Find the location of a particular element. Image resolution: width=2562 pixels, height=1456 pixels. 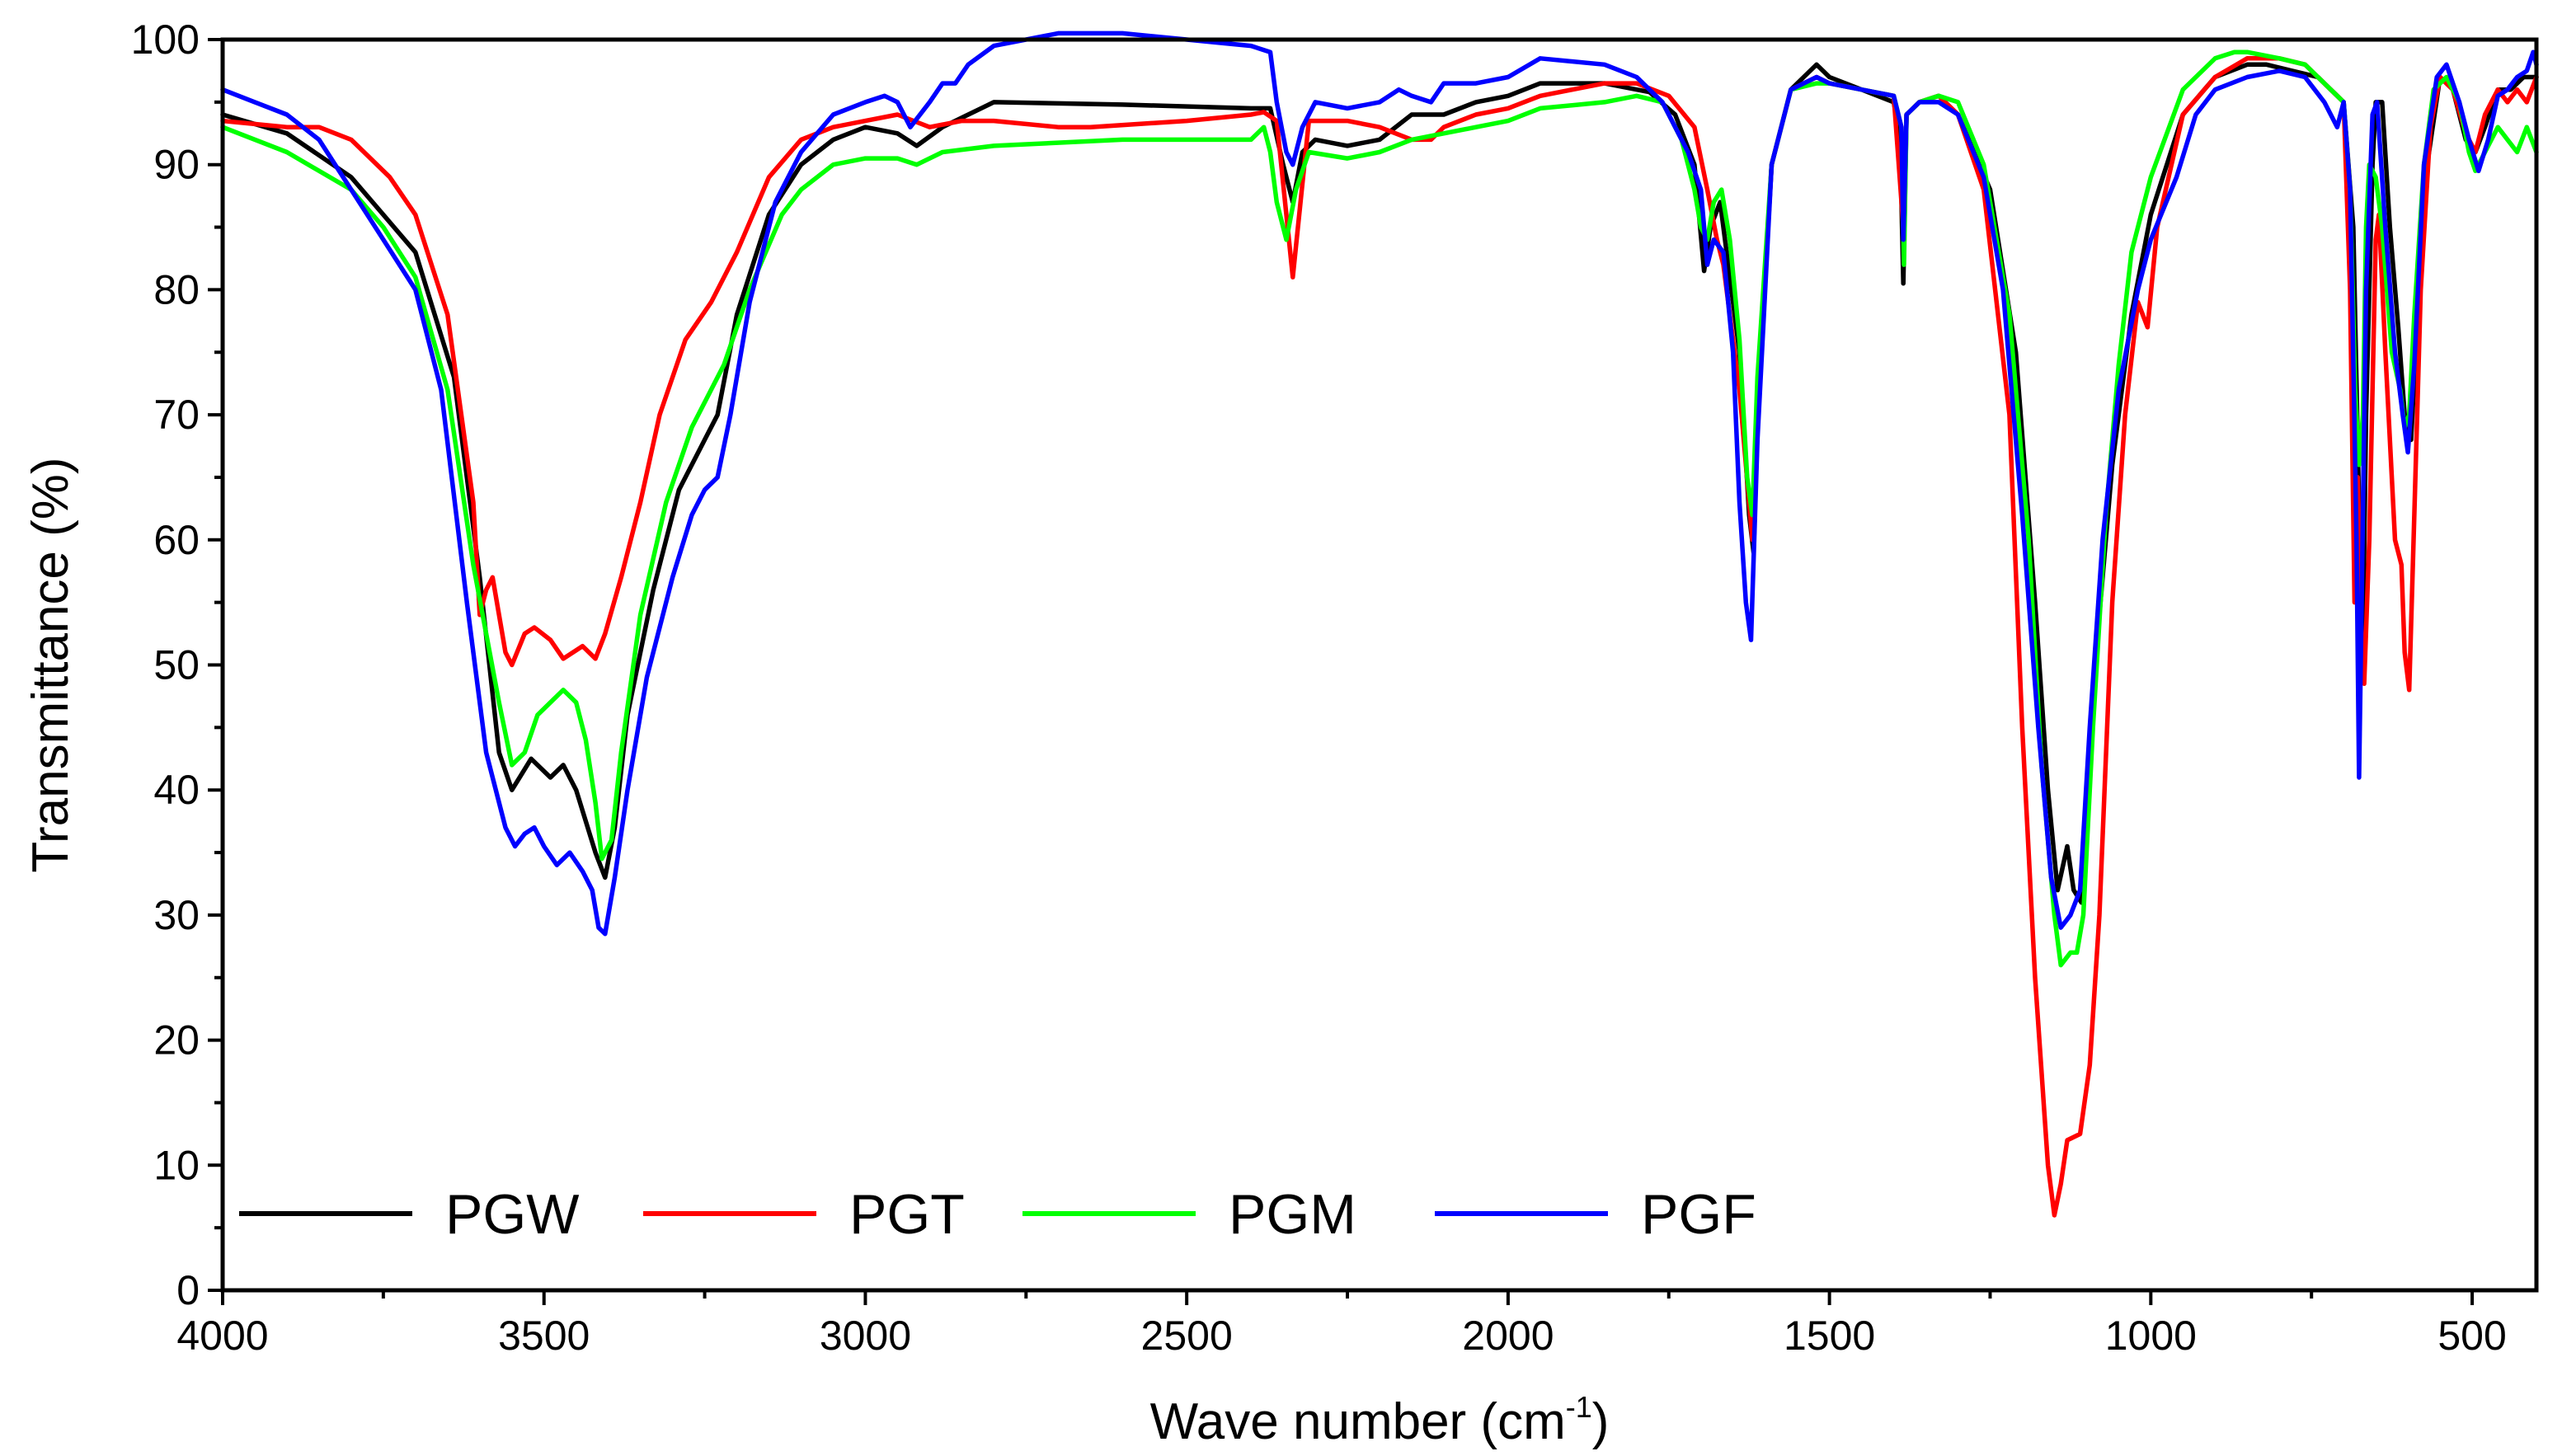

x-axis-ticks: 4000 3500 3000 2500 2000 1500 1000 500 is located at coordinates (1341, 1324).